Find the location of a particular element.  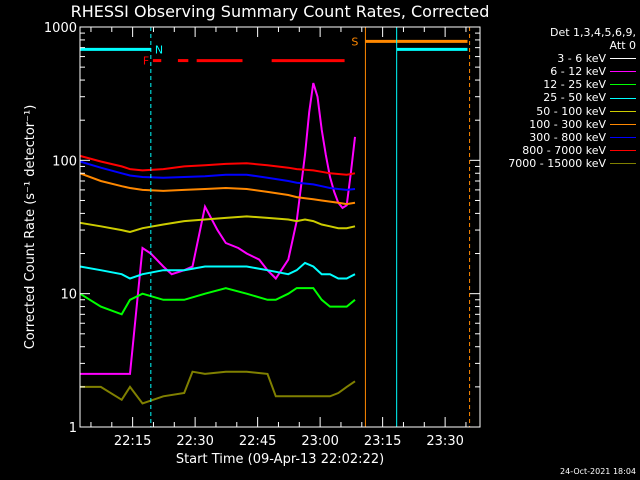

legend-label: 50 - 100 keV is located at coordinates (571, 111).